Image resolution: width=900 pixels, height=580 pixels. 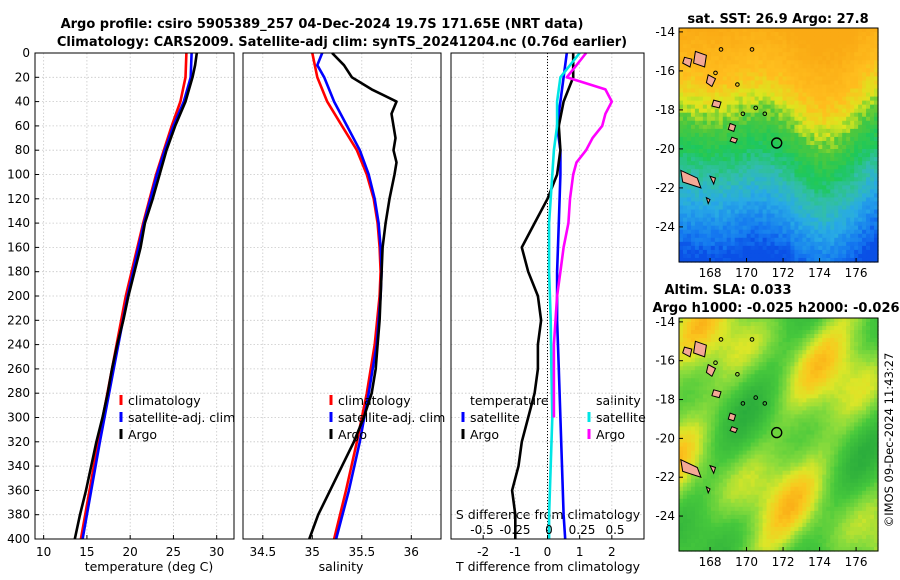 What do you see at coordinates (18, 393) in the screenshot?
I see `depth-tick-label: 280` at bounding box center [18, 393].